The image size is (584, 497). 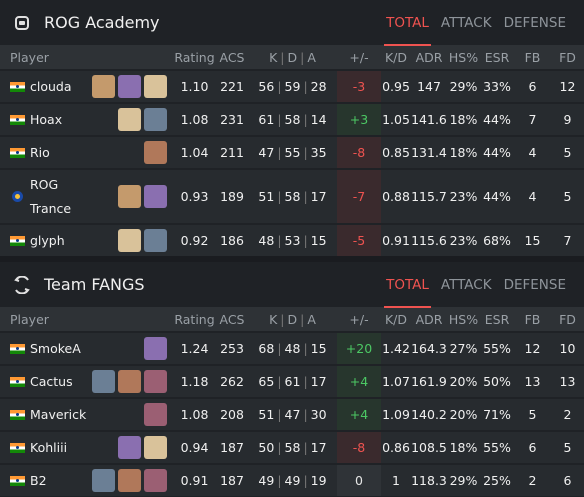 What do you see at coordinates (194, 86) in the screenshot?
I see `rating: 1.10` at bounding box center [194, 86].